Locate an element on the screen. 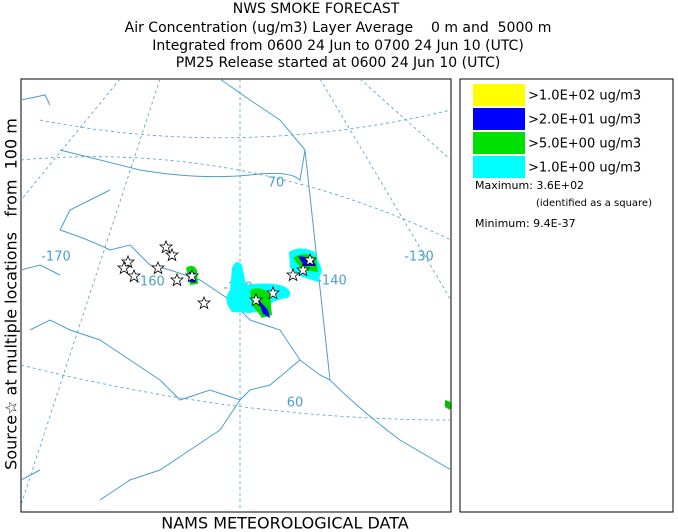  legend-label: >2.0E+01 ug/m3 is located at coordinates (584, 120).